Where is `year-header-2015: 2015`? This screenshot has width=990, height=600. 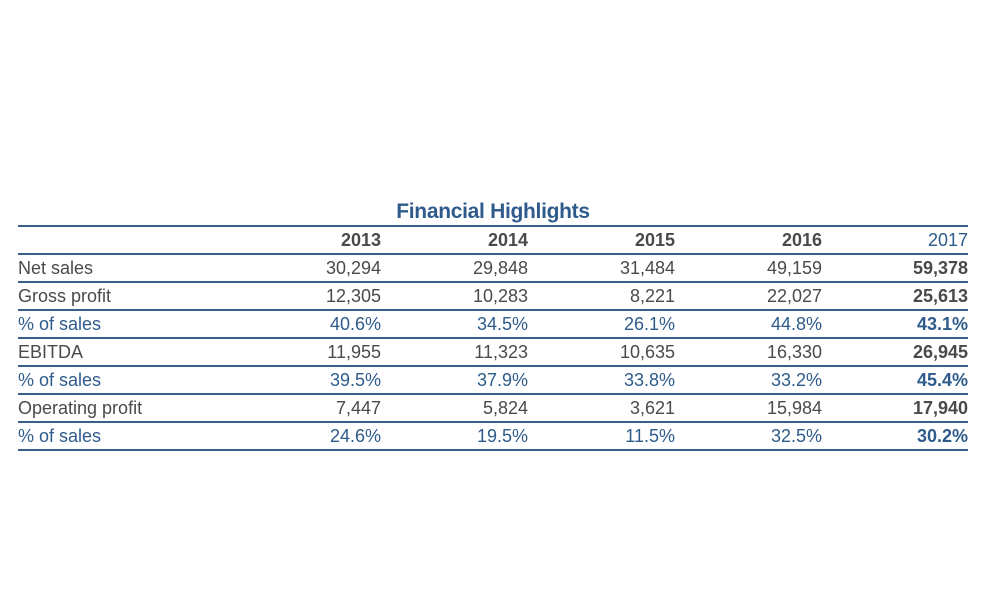 year-header-2015: 2015 is located at coordinates (601, 240).